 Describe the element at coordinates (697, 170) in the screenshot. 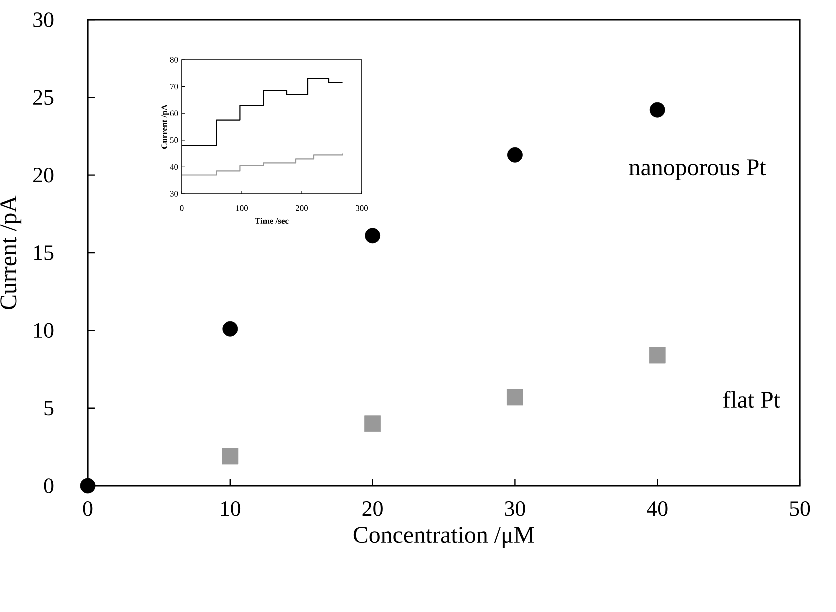

I see `text: nanoporous Pt` at that location.